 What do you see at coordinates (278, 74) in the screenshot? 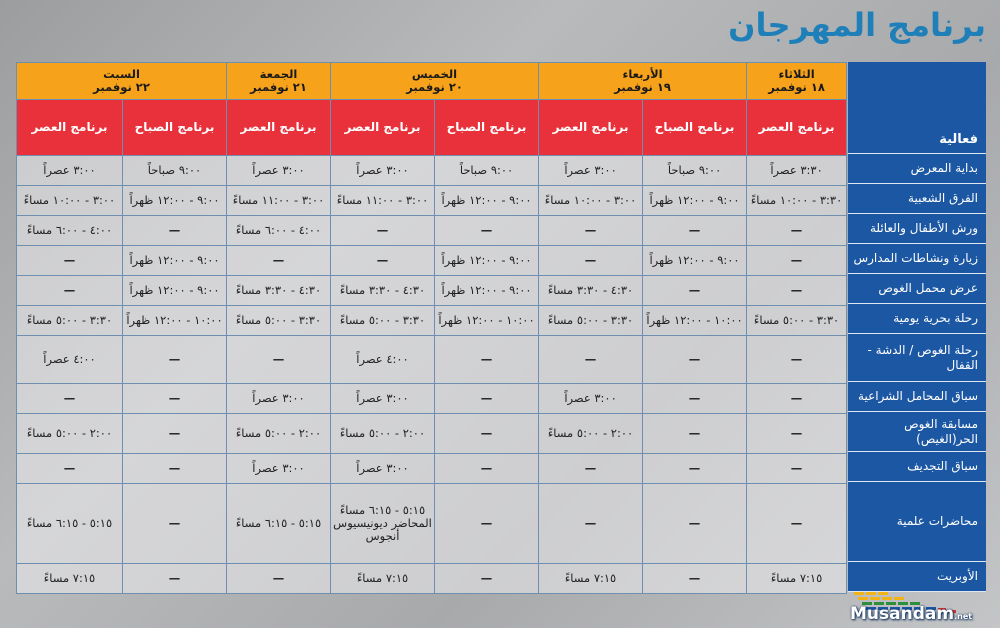
I see `day-name: الجمعة` at bounding box center [278, 74].